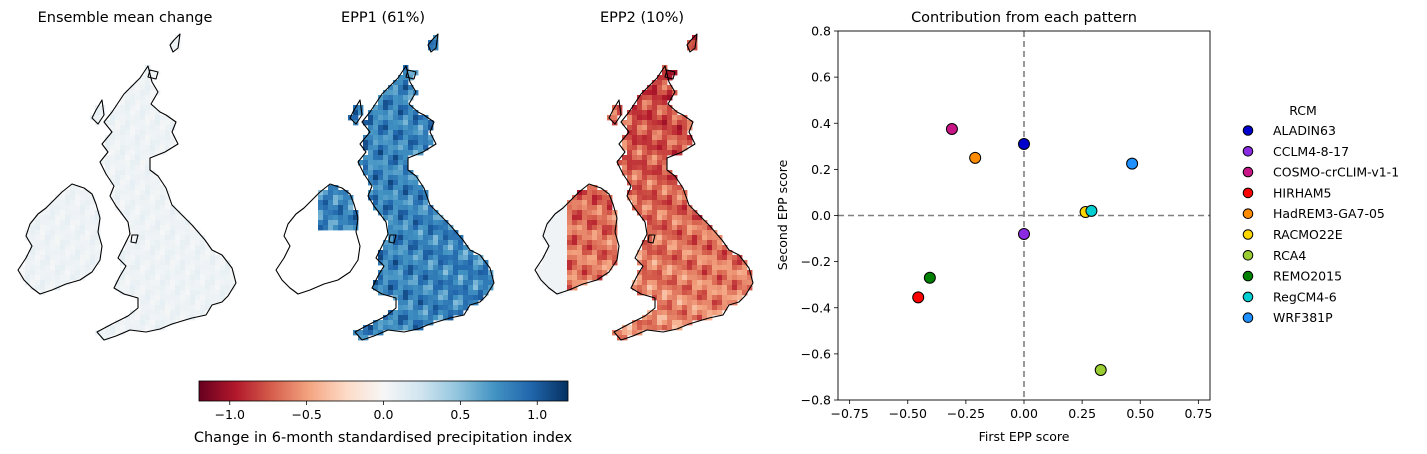 Image resolution: width=1427 pixels, height=454 pixels. I want to click on point-remo2015, so click(929, 277).